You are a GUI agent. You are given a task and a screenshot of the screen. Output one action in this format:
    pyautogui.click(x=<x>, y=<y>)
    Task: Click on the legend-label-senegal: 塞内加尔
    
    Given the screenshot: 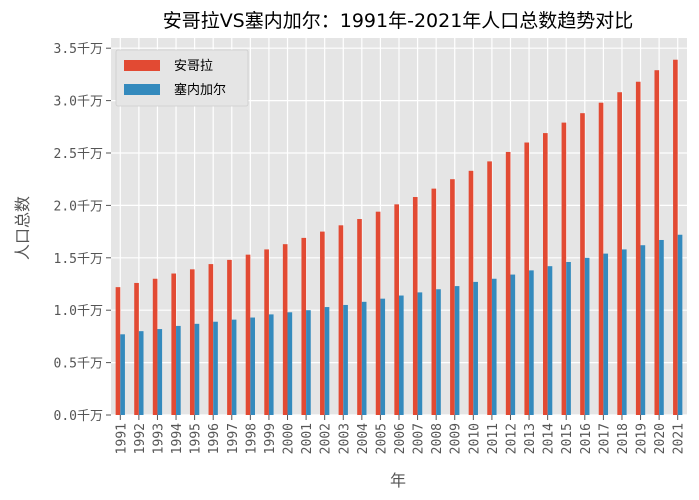 What is the action you would take?
    pyautogui.click(x=200, y=90)
    